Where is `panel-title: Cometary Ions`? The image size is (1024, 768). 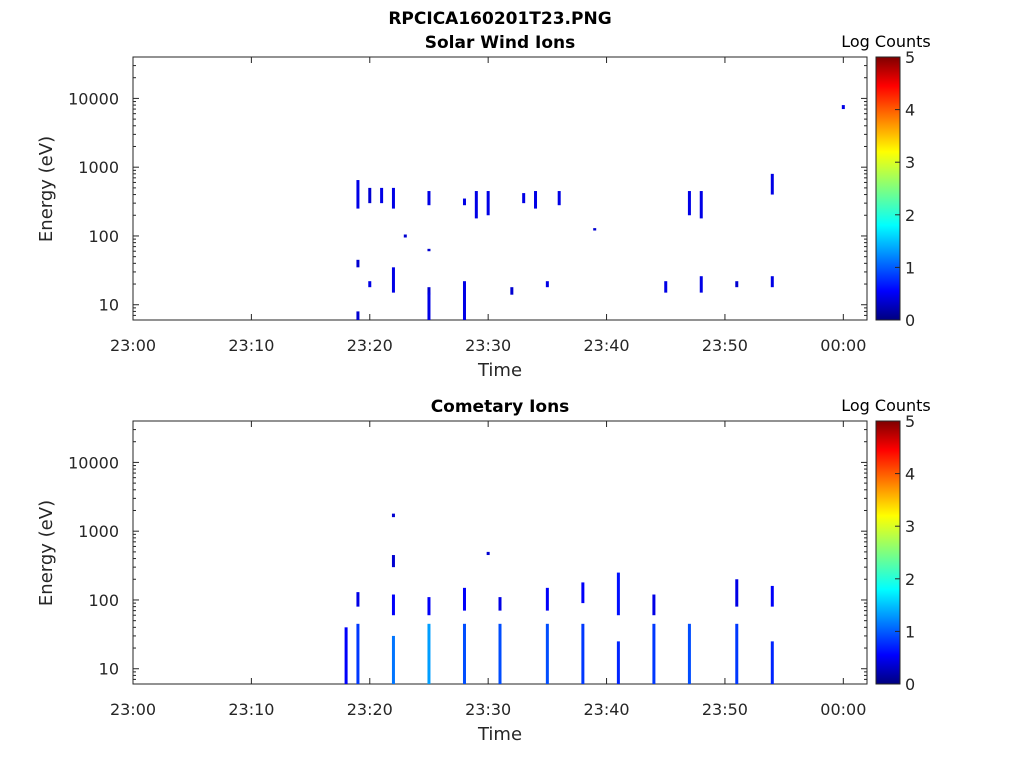 panel-title: Cometary Ions is located at coordinates (500, 407).